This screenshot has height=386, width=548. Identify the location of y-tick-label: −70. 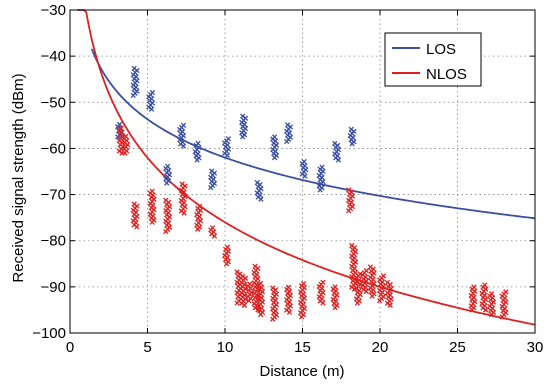
(53, 195).